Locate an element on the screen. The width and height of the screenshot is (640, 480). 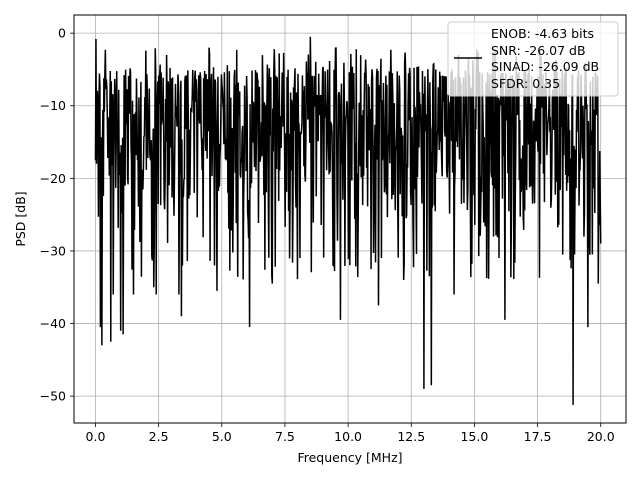
legend-box is located at coordinates (533, 59).